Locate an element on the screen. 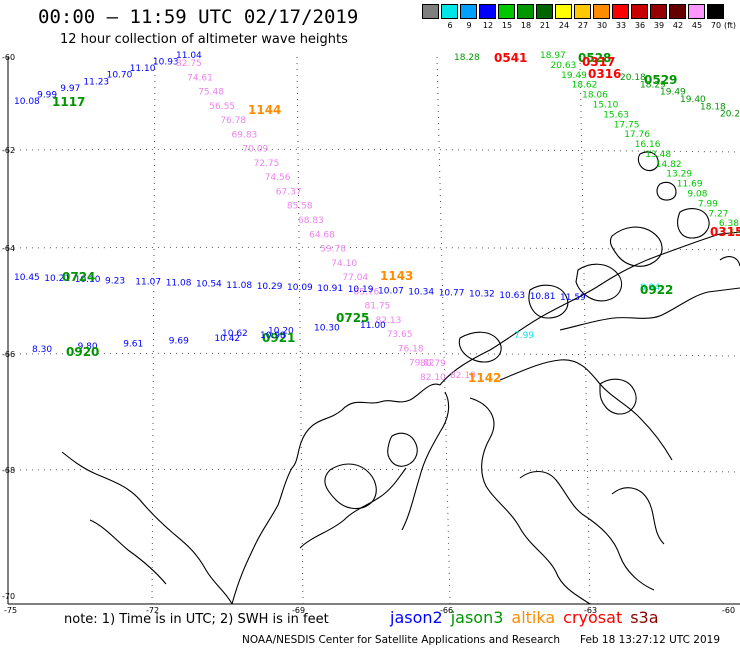 The width and height of the screenshot is (740, 650). wave-height-value: 8.30 is located at coordinates (42, 350).